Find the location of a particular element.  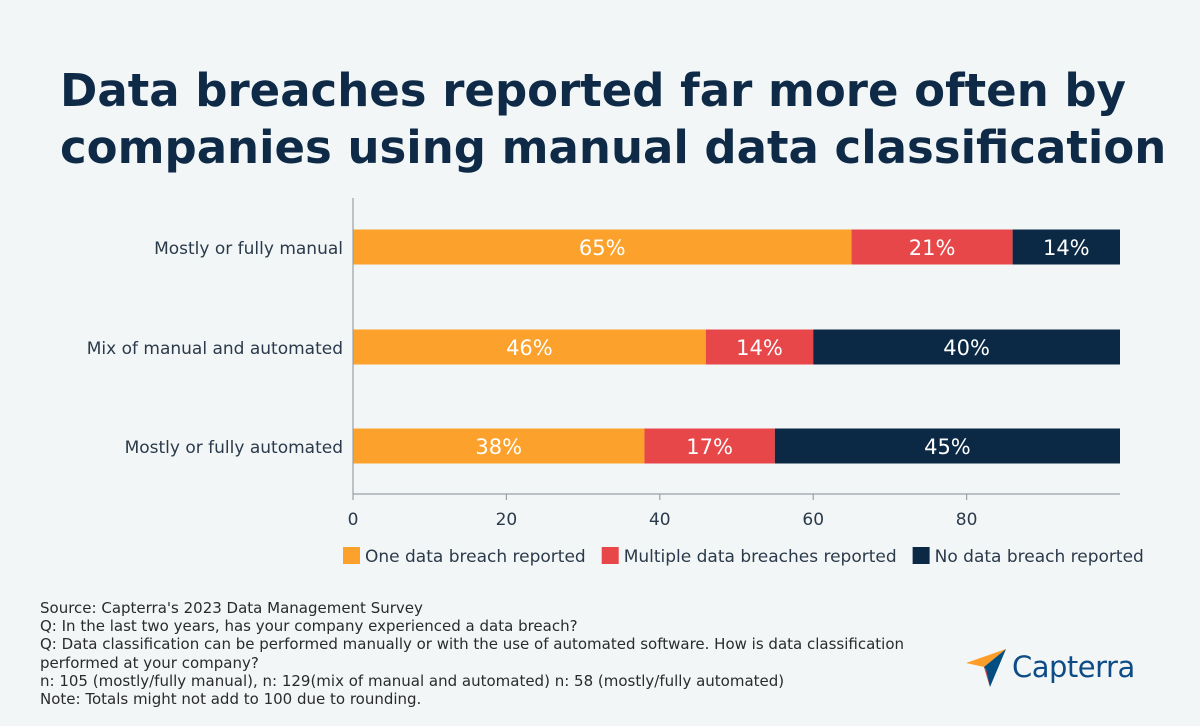

bar-value-label: 40% is located at coordinates (966, 348).